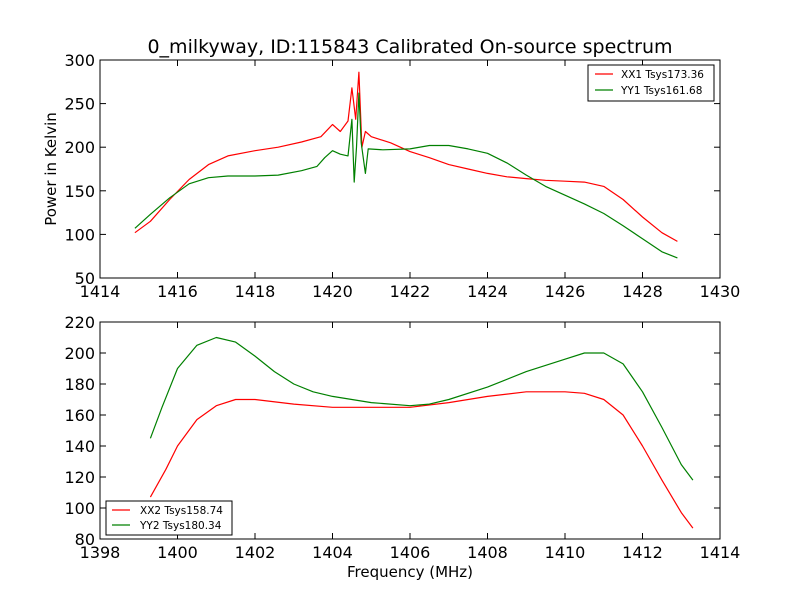  I want to click on top-y-tick-label: 50, so click(85, 278).